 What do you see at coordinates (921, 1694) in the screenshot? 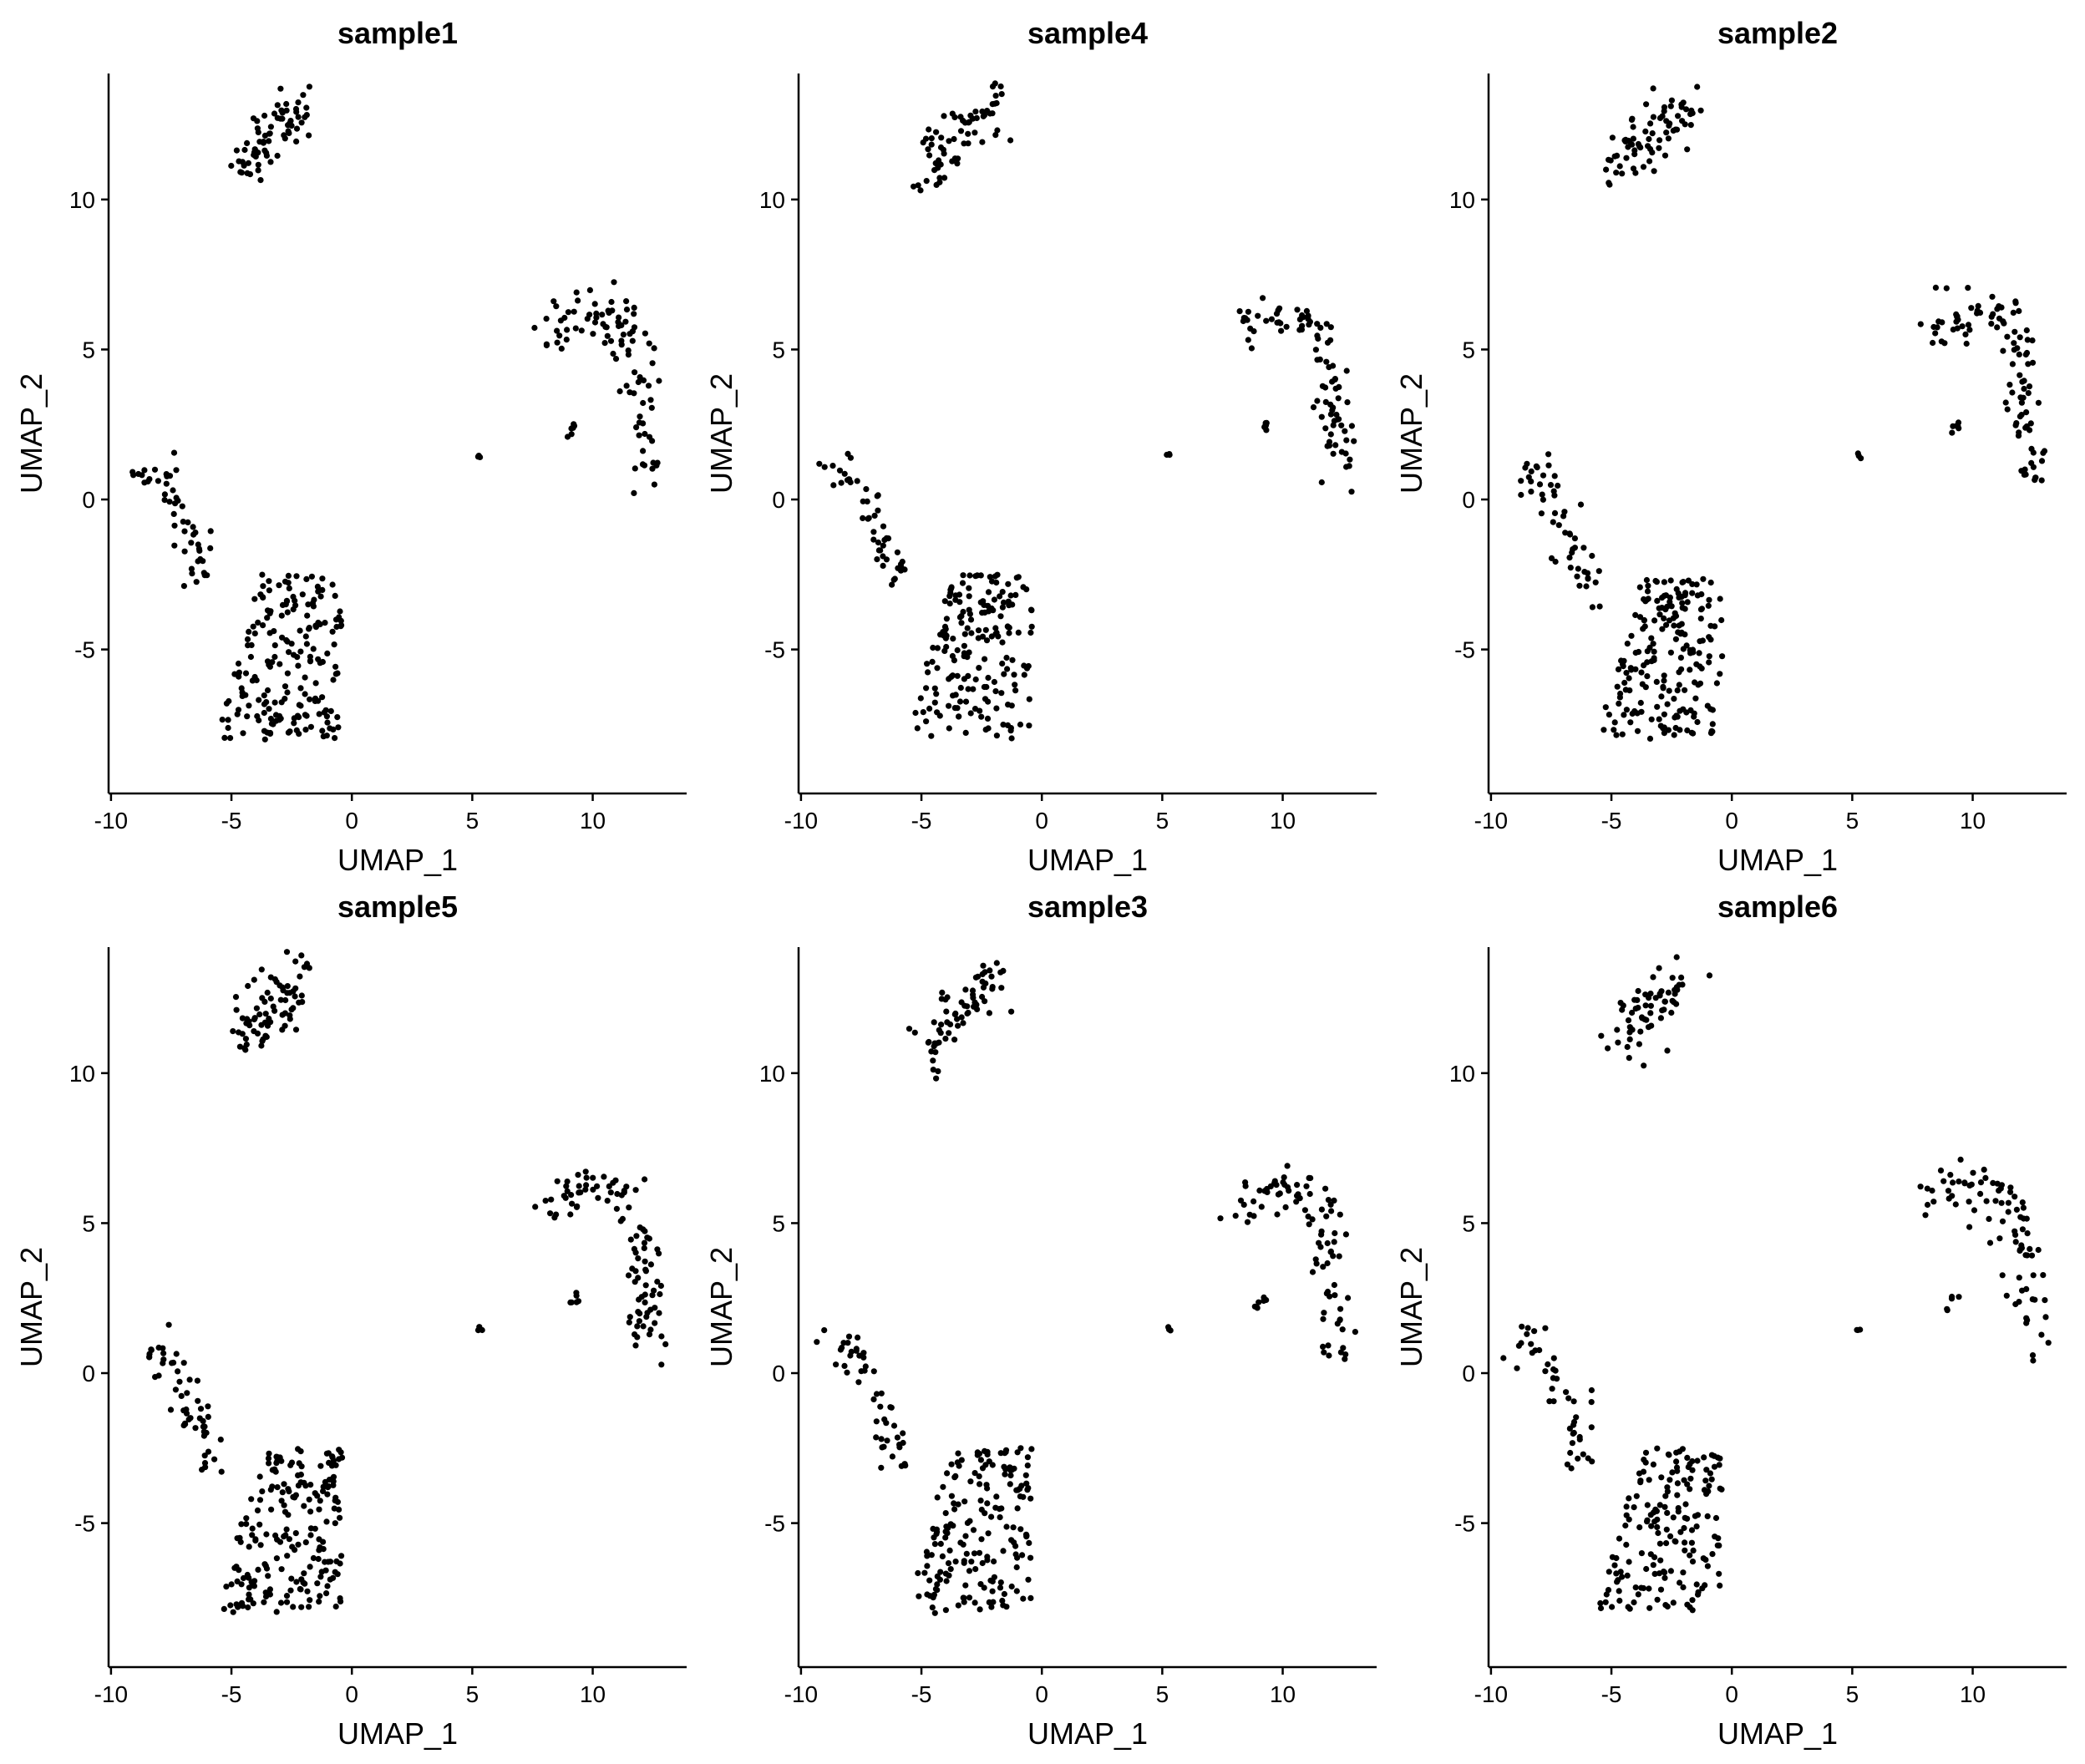
I see `x-tick-label: -5` at bounding box center [921, 1694].